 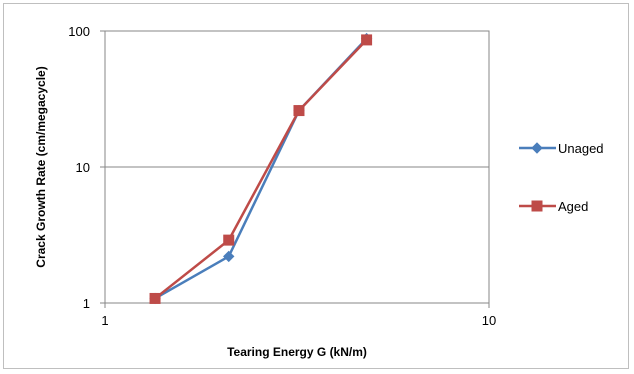 I want to click on legend: Unaged Aged, so click(x=561, y=177).